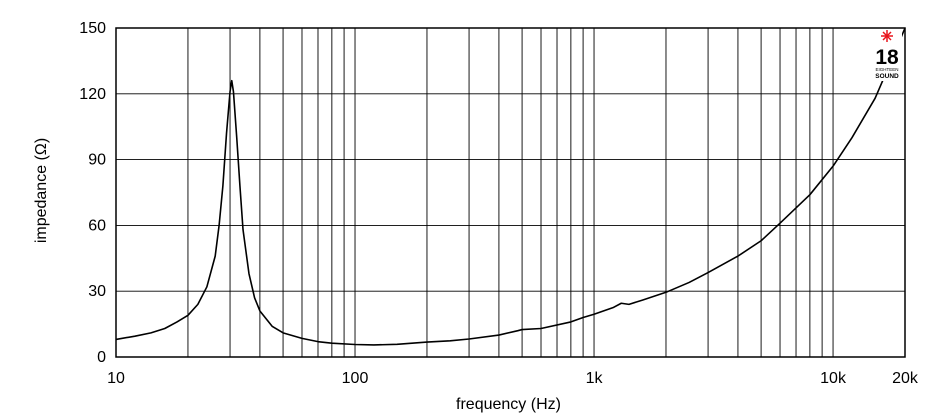 This screenshot has height=416, width=927. What do you see at coordinates (508, 404) in the screenshot?
I see `x-axis-label: frequency (Hz)` at bounding box center [508, 404].